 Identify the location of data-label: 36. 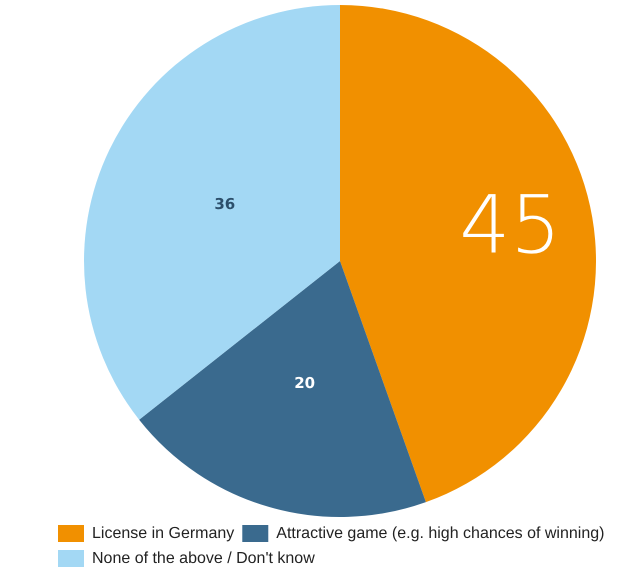
(225, 204).